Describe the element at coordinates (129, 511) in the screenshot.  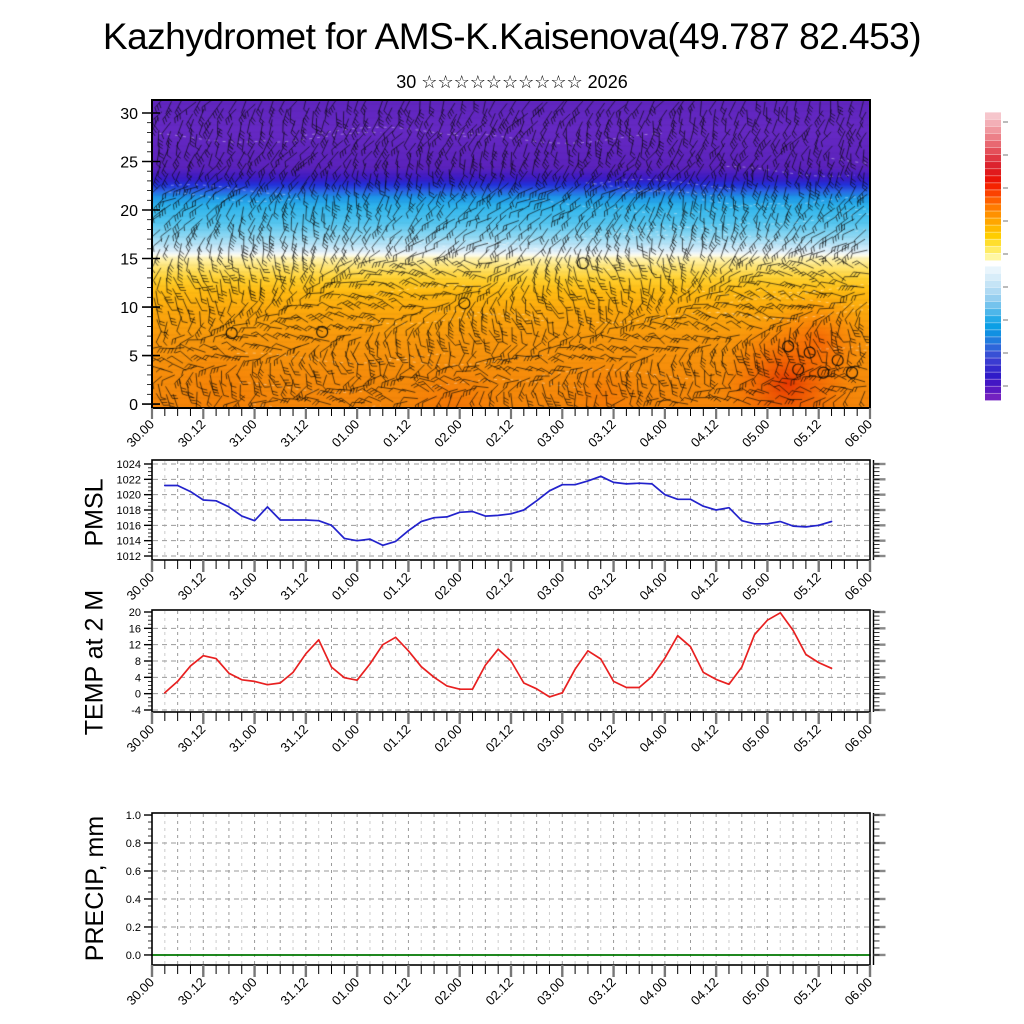
I see `y-tick-label: 1018` at that location.